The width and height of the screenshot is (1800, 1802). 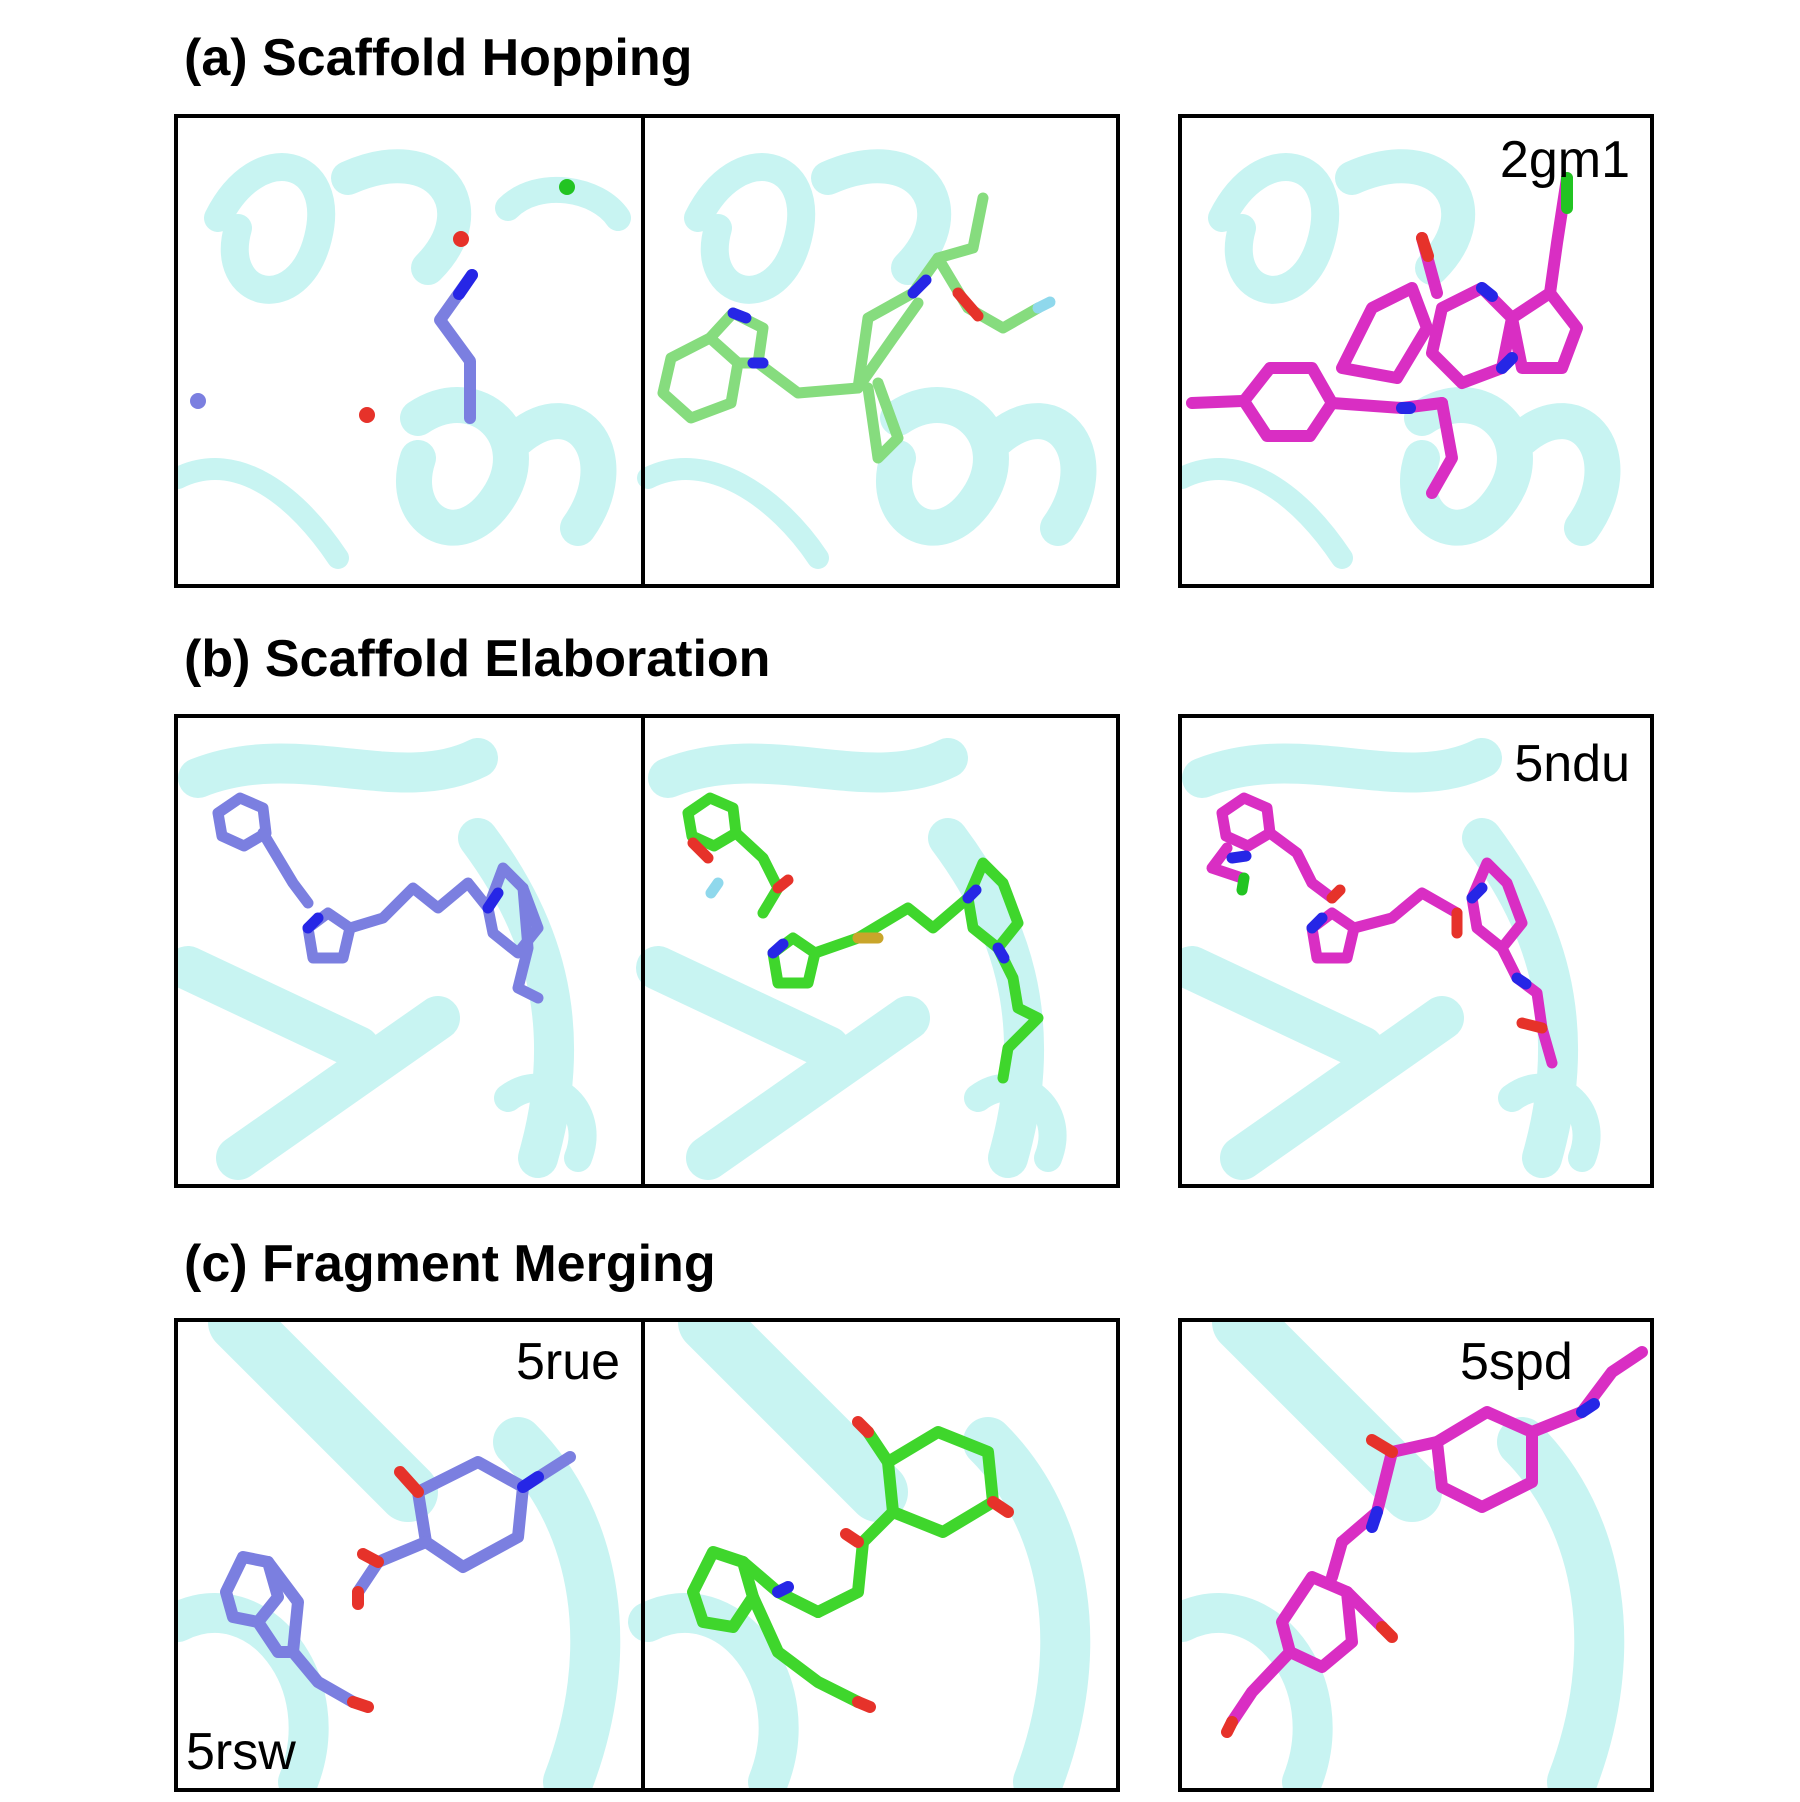 I want to click on panel-c-reference-scene, so click(x=1415, y=1555).